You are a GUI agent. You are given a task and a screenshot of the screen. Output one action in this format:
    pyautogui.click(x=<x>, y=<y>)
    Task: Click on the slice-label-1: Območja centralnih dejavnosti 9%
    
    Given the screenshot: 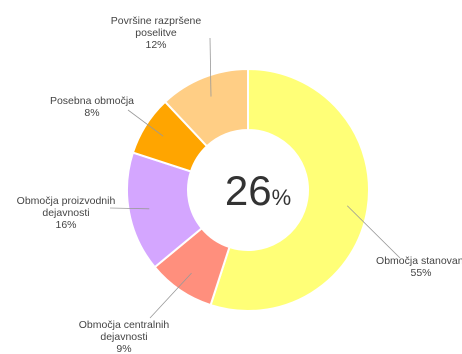 What is the action you would take?
    pyautogui.click(x=124, y=336)
    